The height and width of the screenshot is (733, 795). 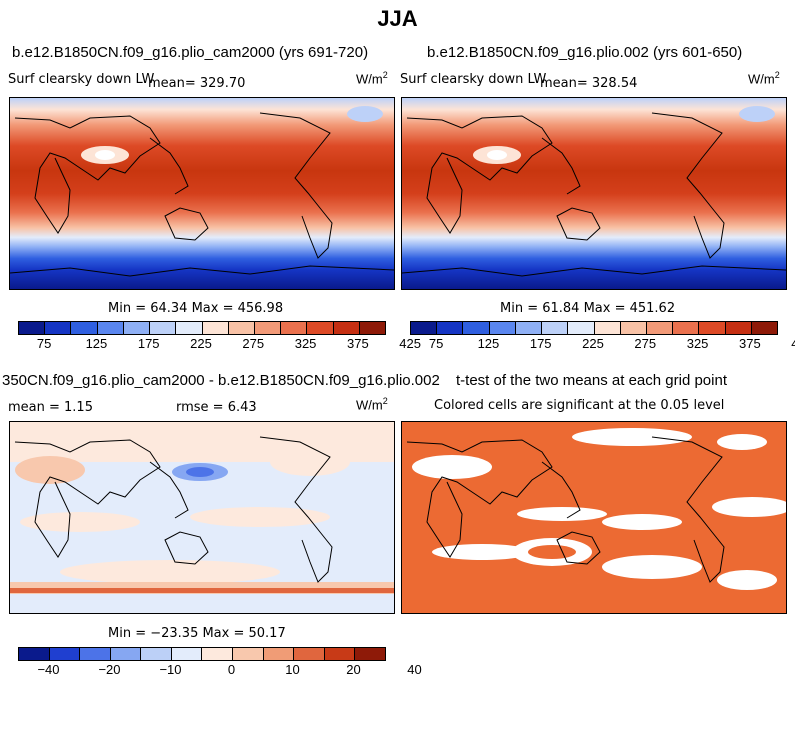 I want to click on panel4-heatmap, so click(x=594, y=517).